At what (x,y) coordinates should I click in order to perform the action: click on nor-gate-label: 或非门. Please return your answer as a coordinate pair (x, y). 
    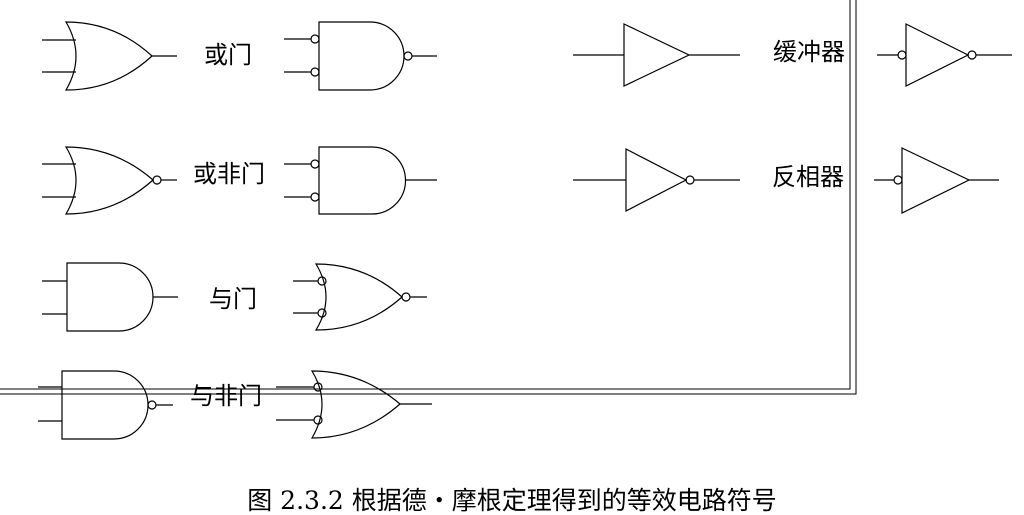
    Looking at the image, I should click on (229, 174).